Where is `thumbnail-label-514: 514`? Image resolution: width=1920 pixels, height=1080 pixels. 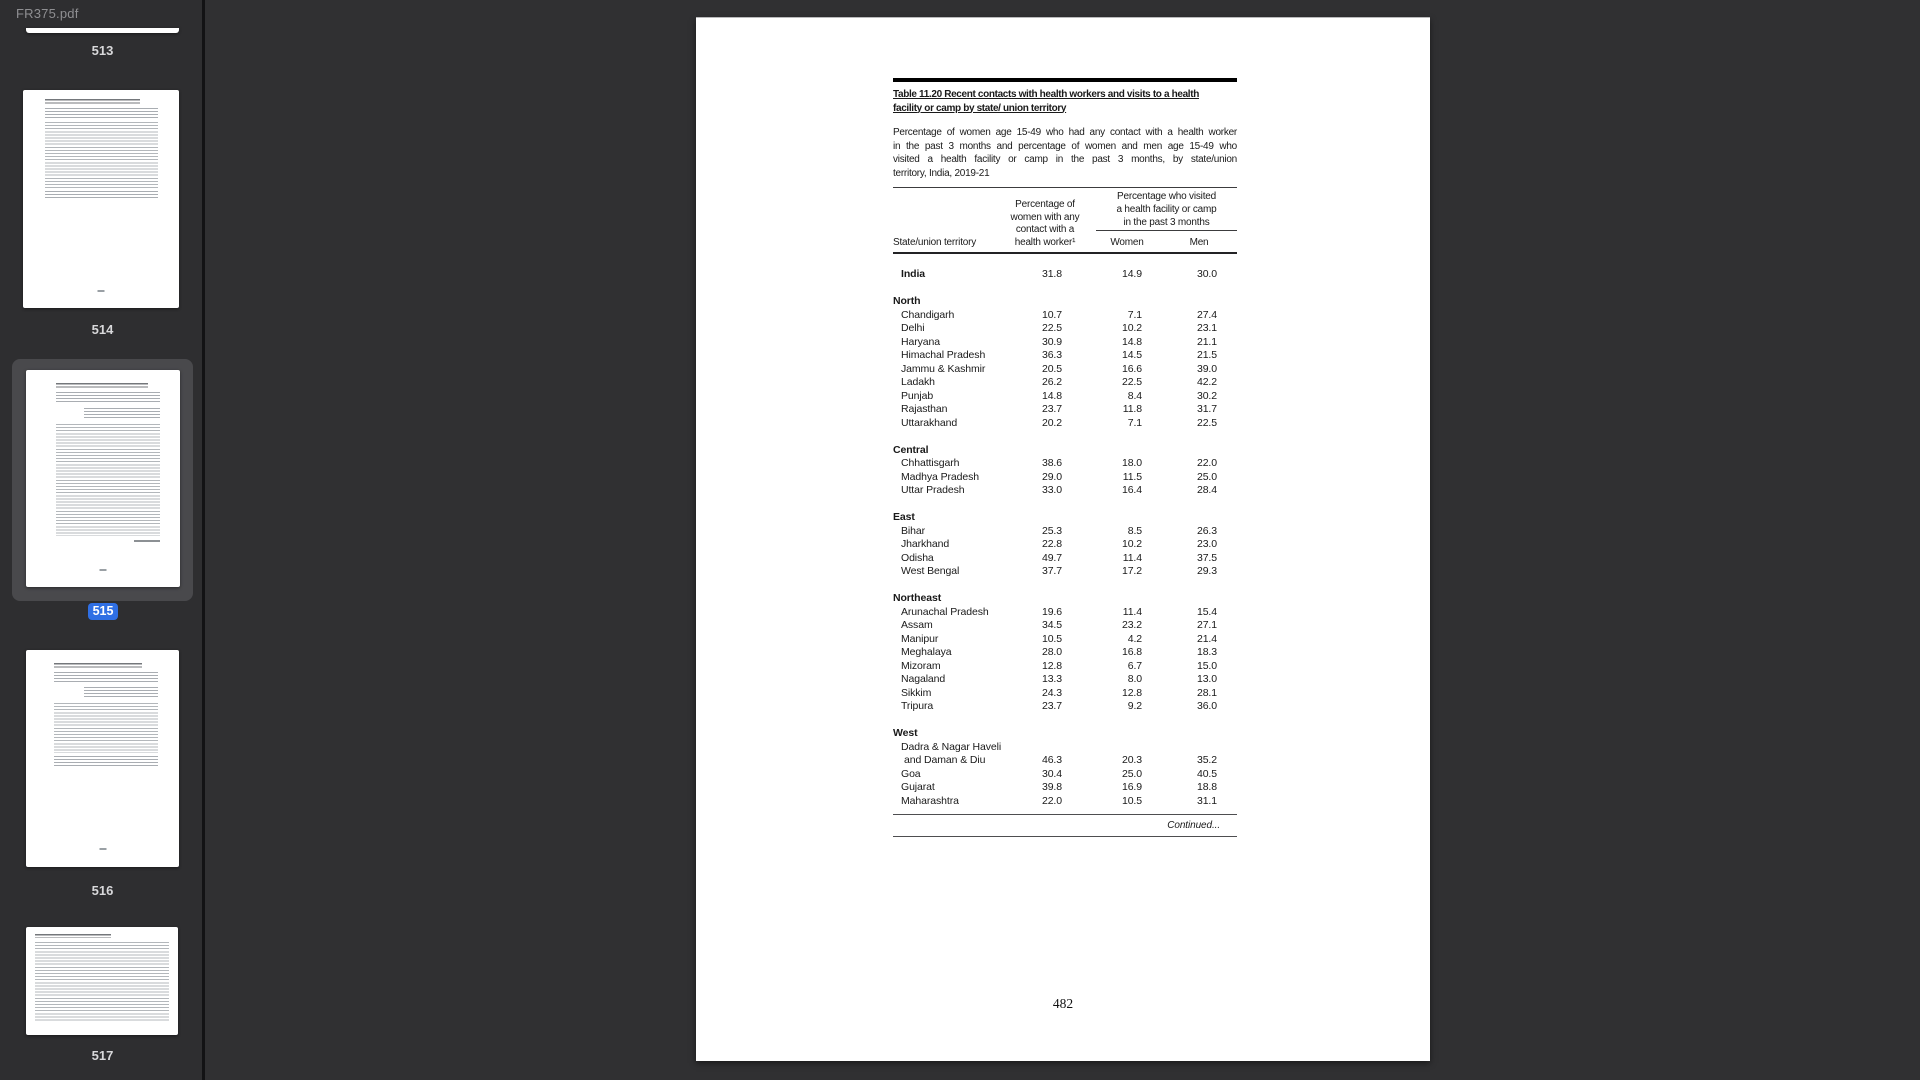 thumbnail-label-514: 514 is located at coordinates (102, 329).